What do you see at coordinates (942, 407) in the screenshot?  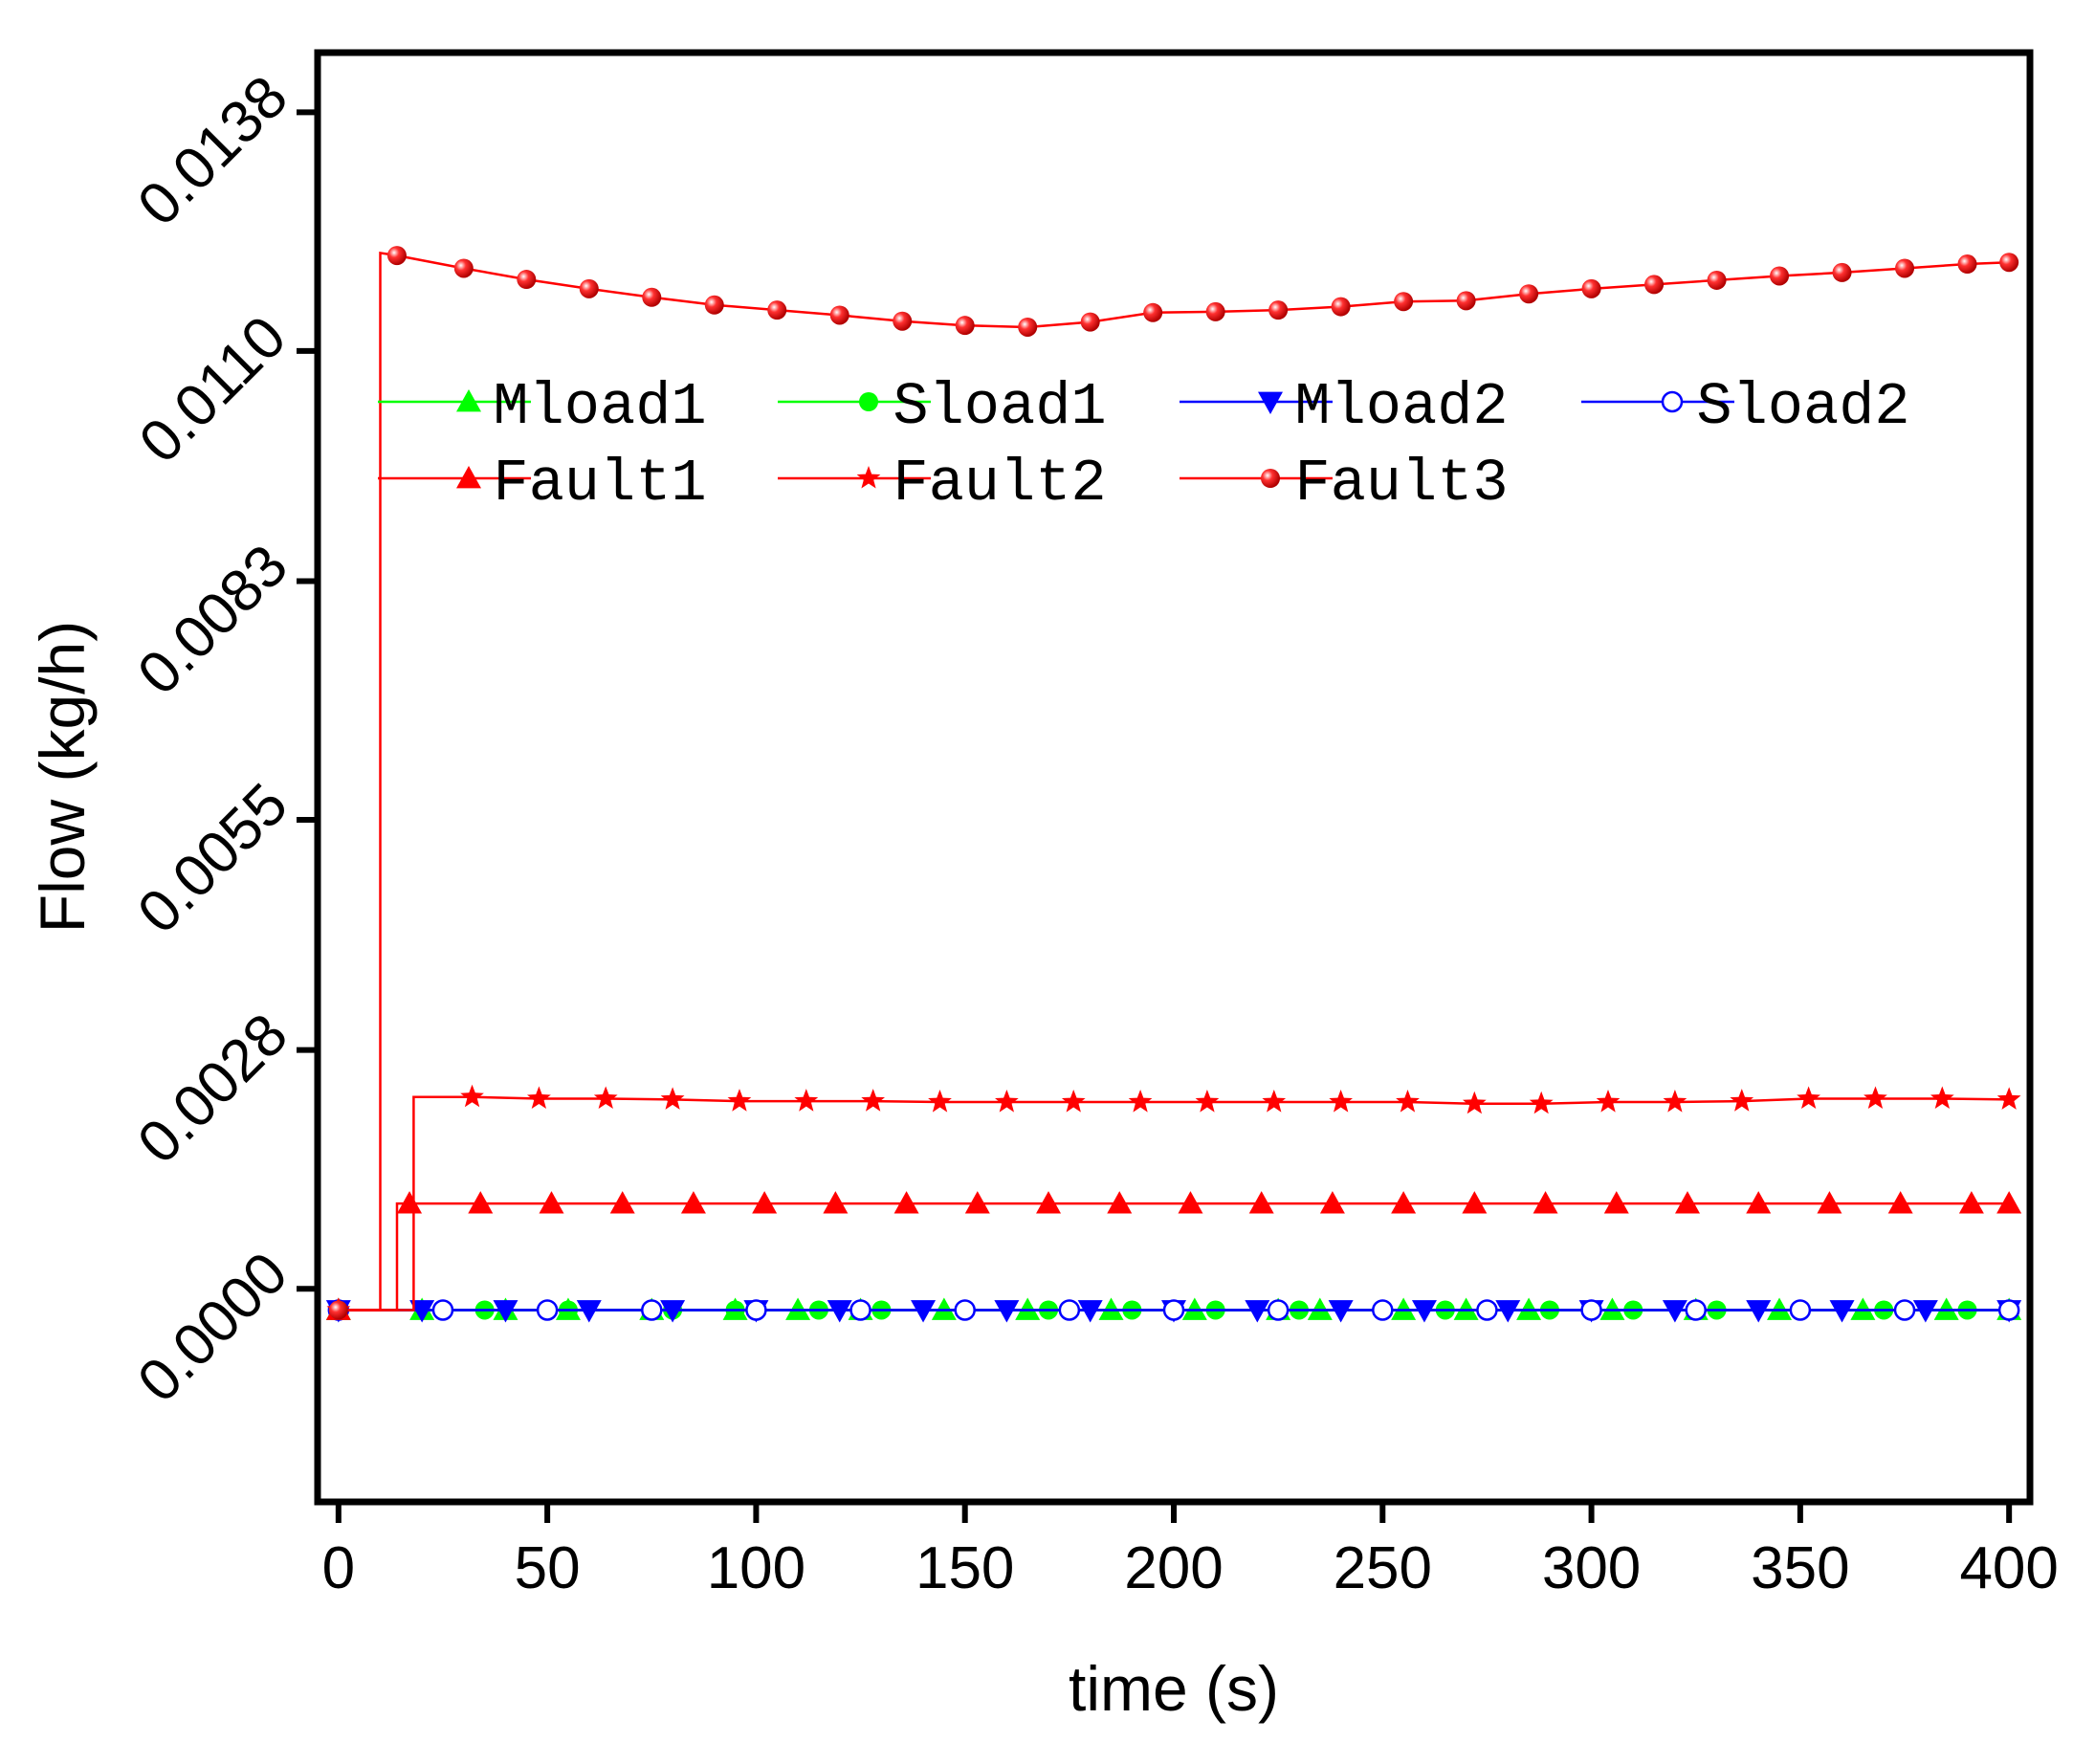 I see `legend-item-sload1: Sload1` at bounding box center [942, 407].